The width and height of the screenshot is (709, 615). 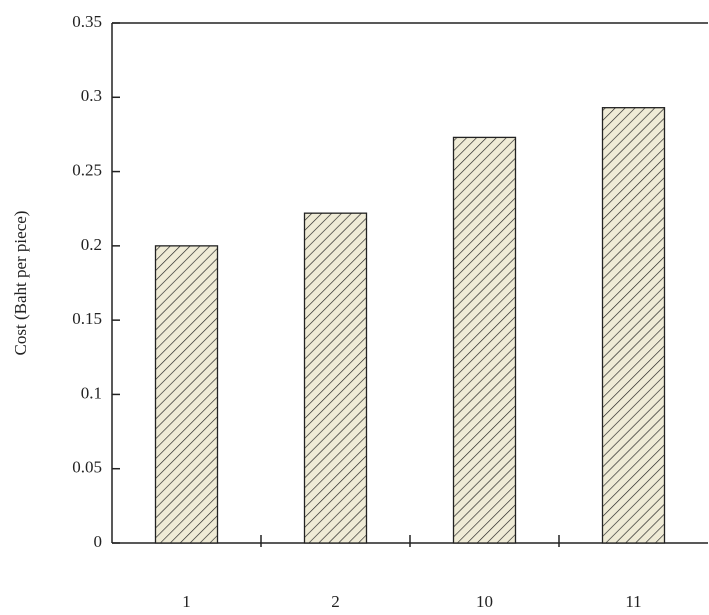 What do you see at coordinates (91, 244) in the screenshot?
I see `y-tick-label: 0.2` at bounding box center [91, 244].